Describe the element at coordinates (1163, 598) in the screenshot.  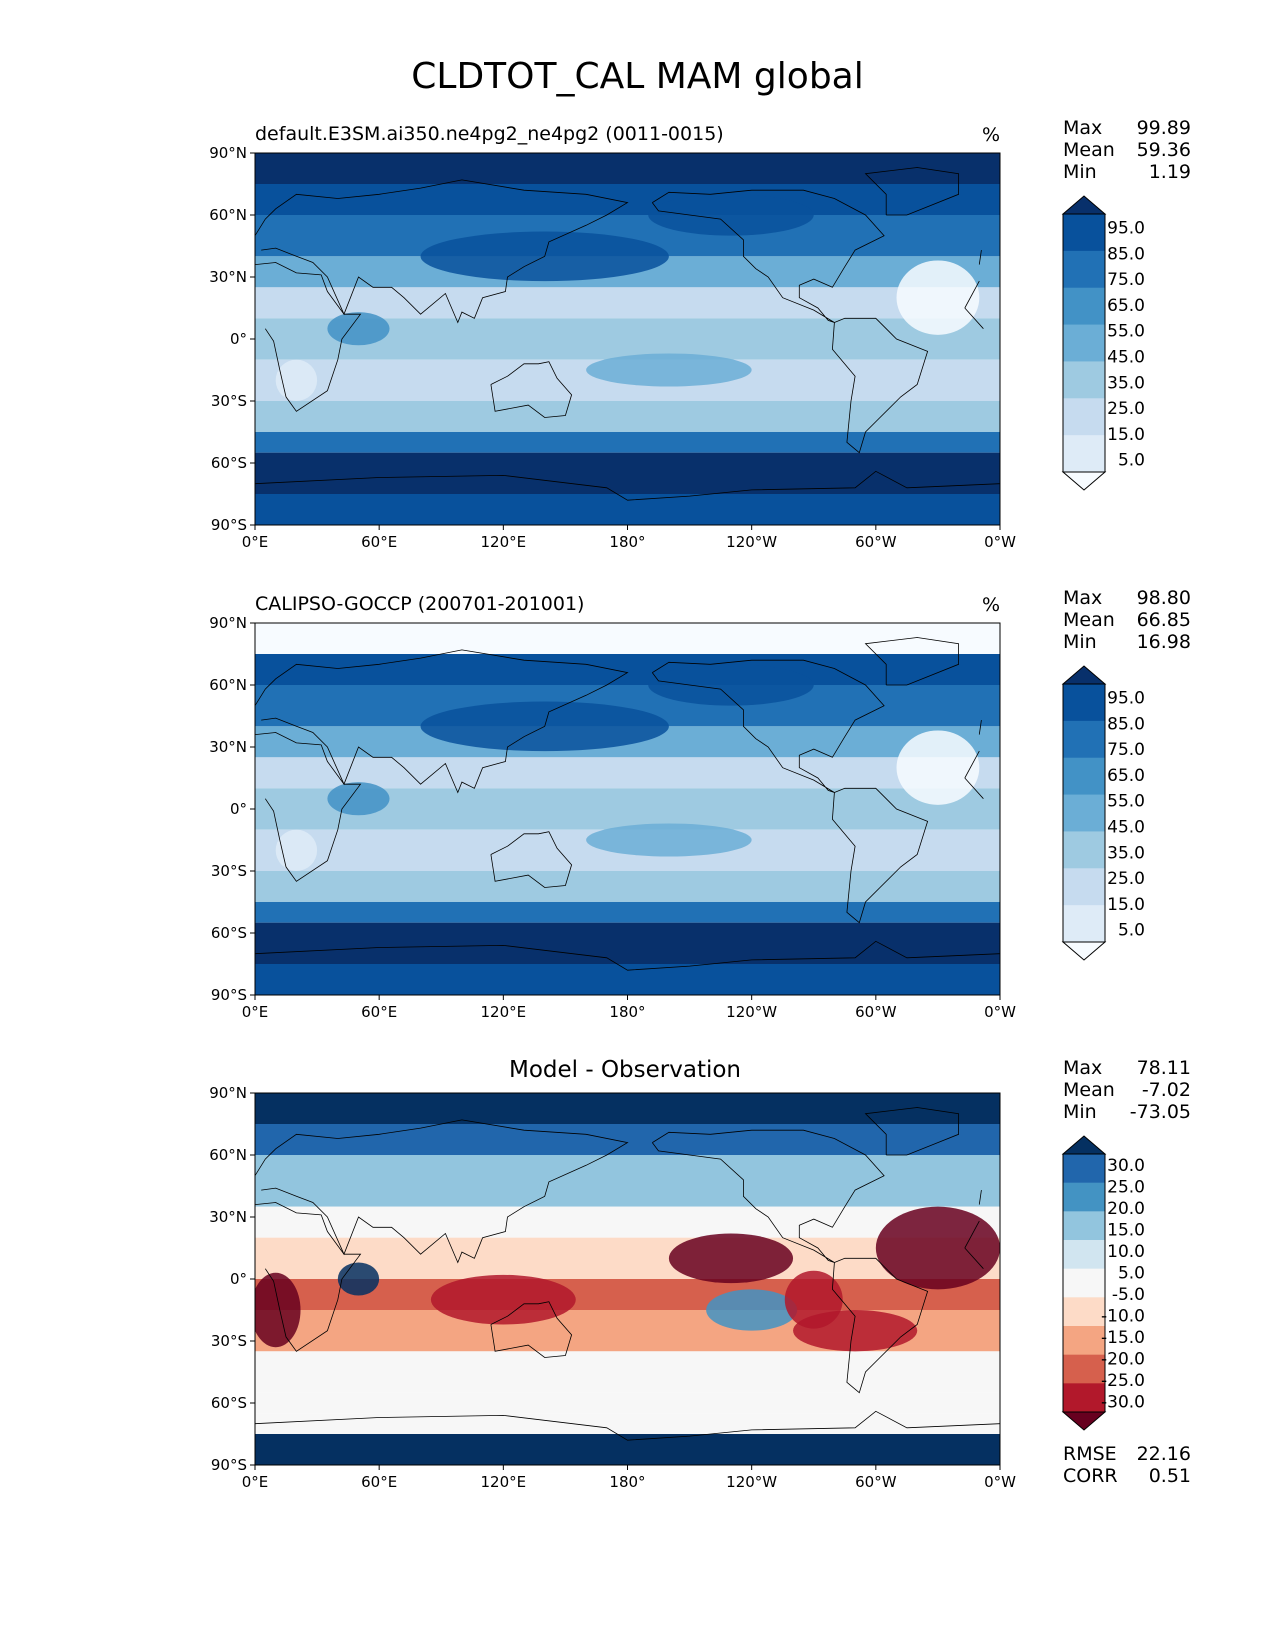
I see `stat-max: 98.80` at that location.